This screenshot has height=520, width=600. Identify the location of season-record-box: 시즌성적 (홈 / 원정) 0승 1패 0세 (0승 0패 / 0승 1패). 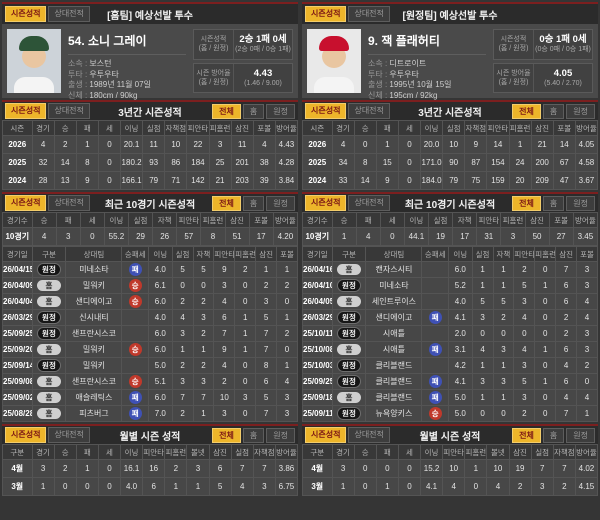
(543, 44).